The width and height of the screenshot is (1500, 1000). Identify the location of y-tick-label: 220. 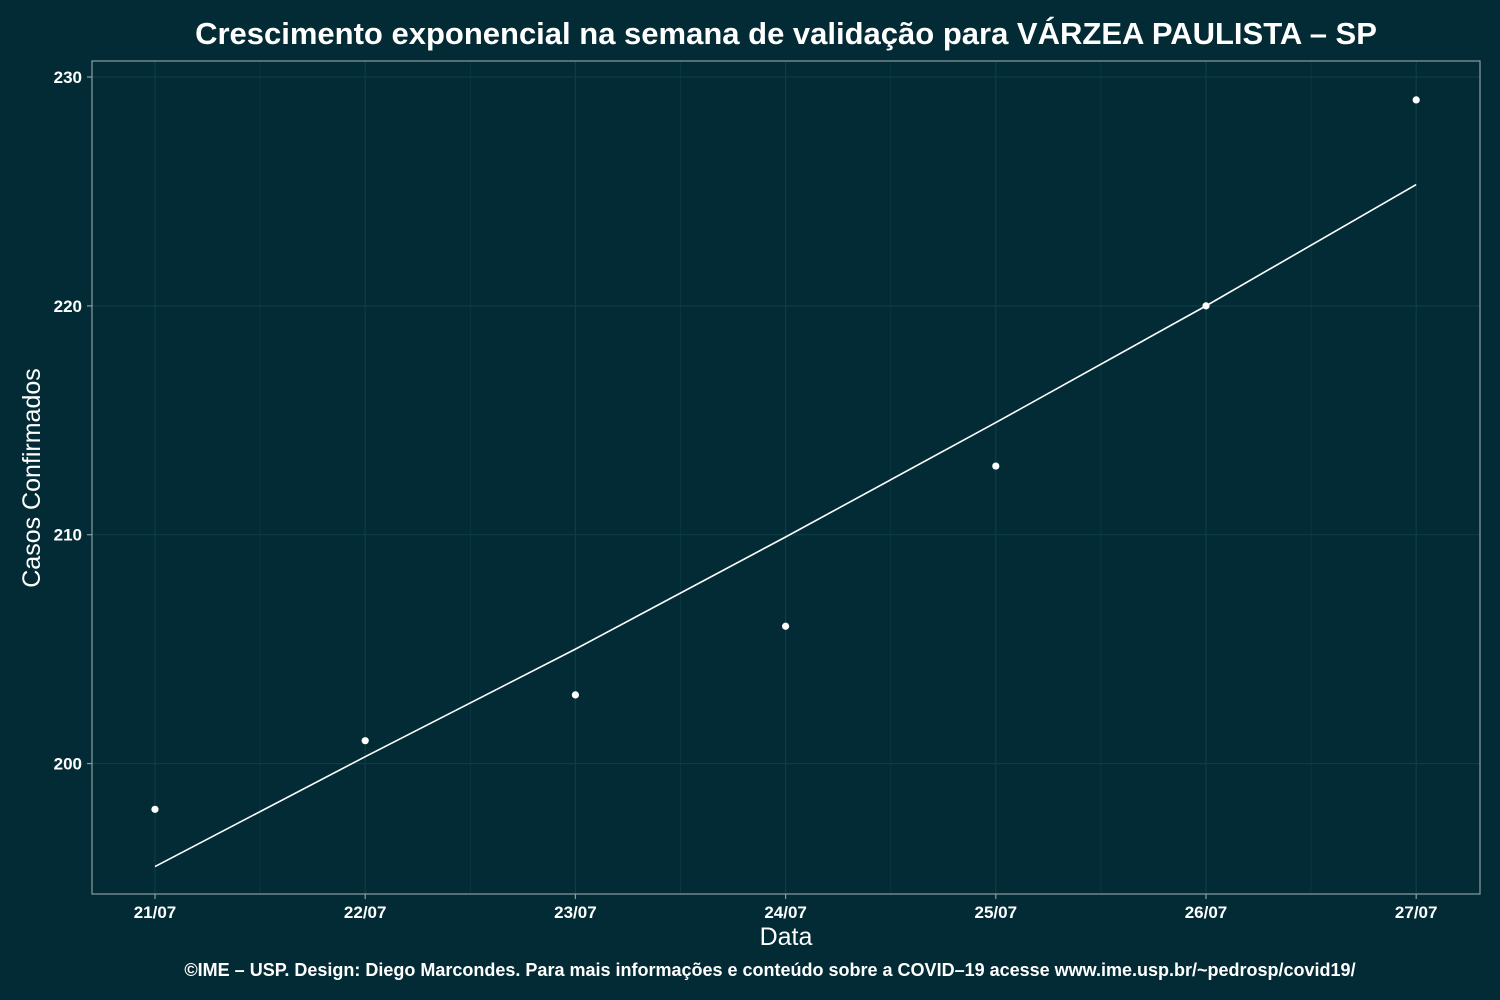
(68, 306).